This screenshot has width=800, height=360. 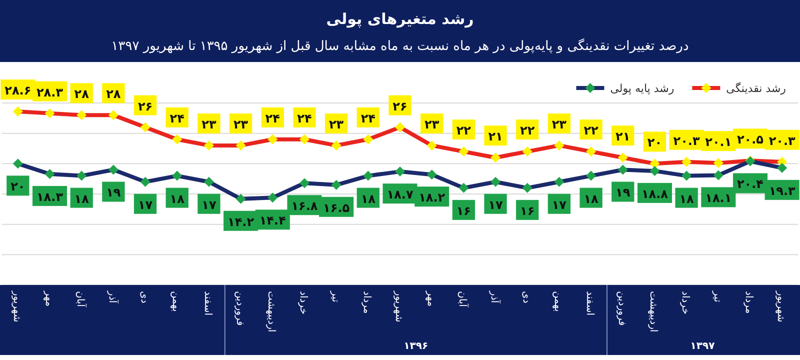 I want to click on text: ۱۳۹۶, so click(x=416, y=346).